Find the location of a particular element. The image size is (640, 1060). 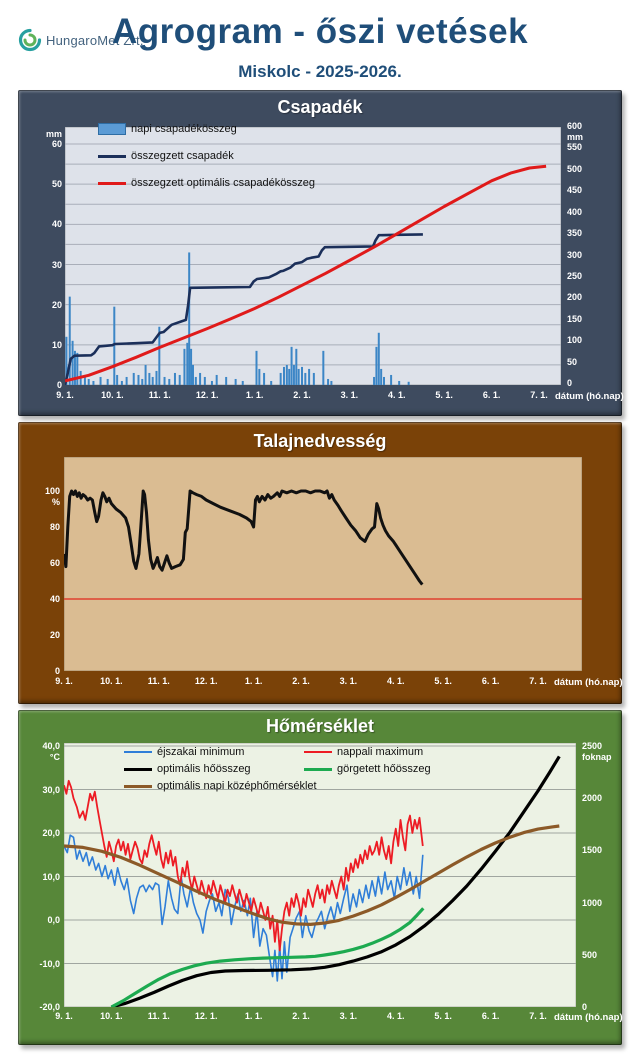

legend-label: éjszakai minimum is located at coordinates (201, 752).